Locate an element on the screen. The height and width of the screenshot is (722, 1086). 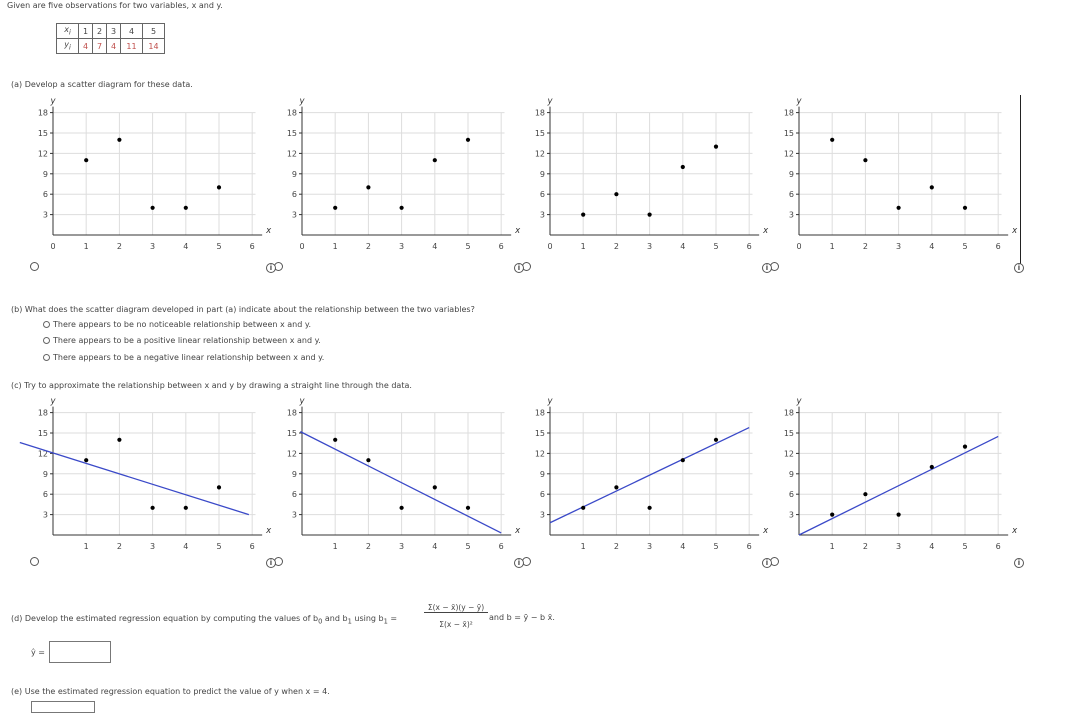
graph-a-option-1-radio is located at coordinates (34, 266).